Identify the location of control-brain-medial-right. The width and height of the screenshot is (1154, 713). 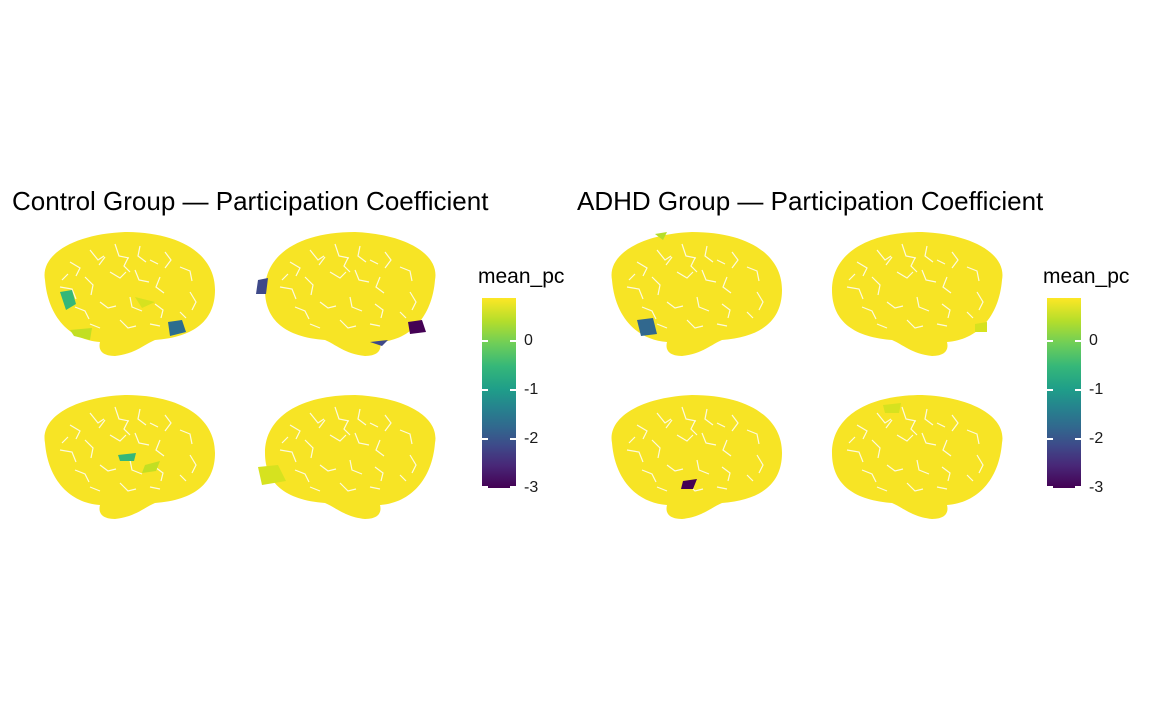
(347, 457).